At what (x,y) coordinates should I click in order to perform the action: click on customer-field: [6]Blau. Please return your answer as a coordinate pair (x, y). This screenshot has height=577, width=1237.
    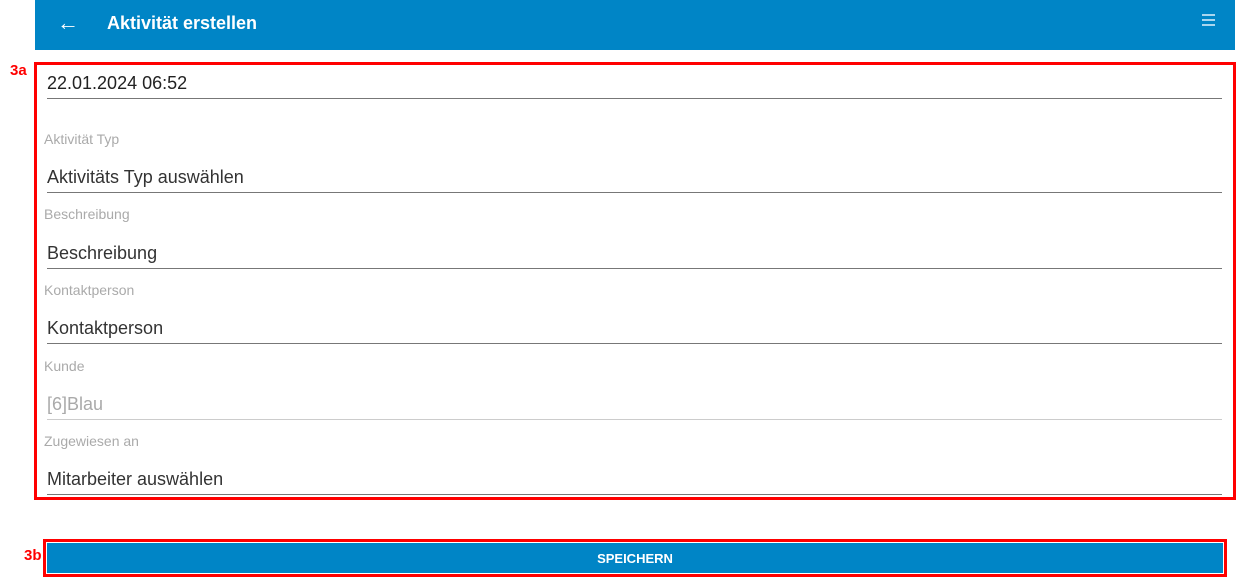
    Looking at the image, I should click on (634, 407).